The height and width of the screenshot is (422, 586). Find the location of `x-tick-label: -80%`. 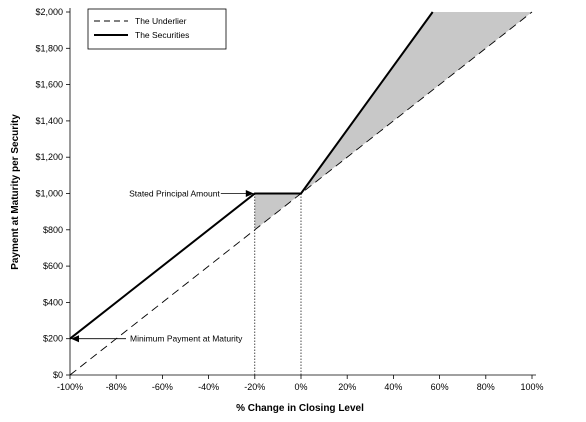

x-tick-label: -80% is located at coordinates (116, 387).